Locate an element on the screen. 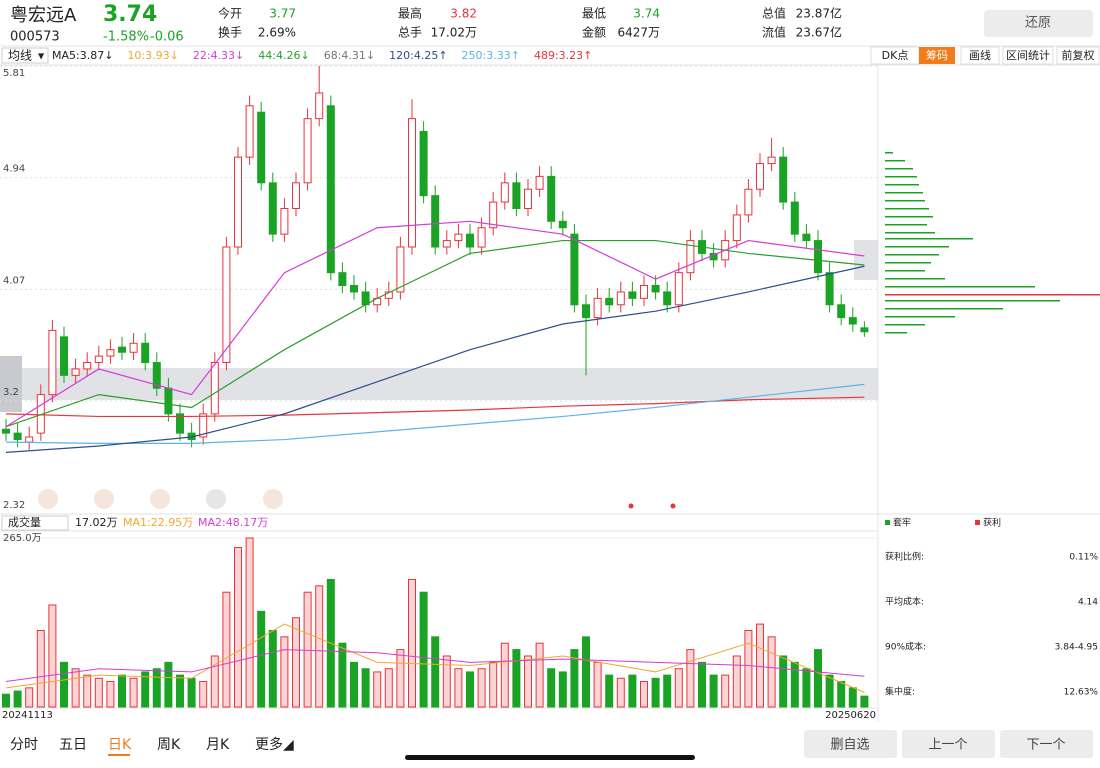 The image size is (1100, 768). tool-label: 前复权 is located at coordinates (1078, 55).